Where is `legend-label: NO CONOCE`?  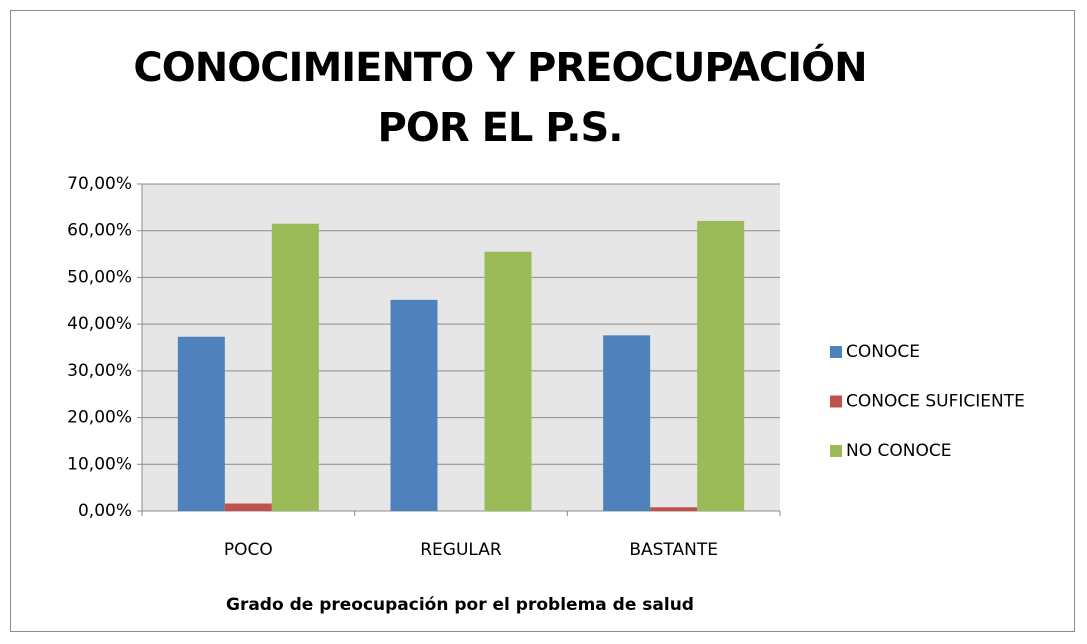 legend-label: NO CONOCE is located at coordinates (898, 451).